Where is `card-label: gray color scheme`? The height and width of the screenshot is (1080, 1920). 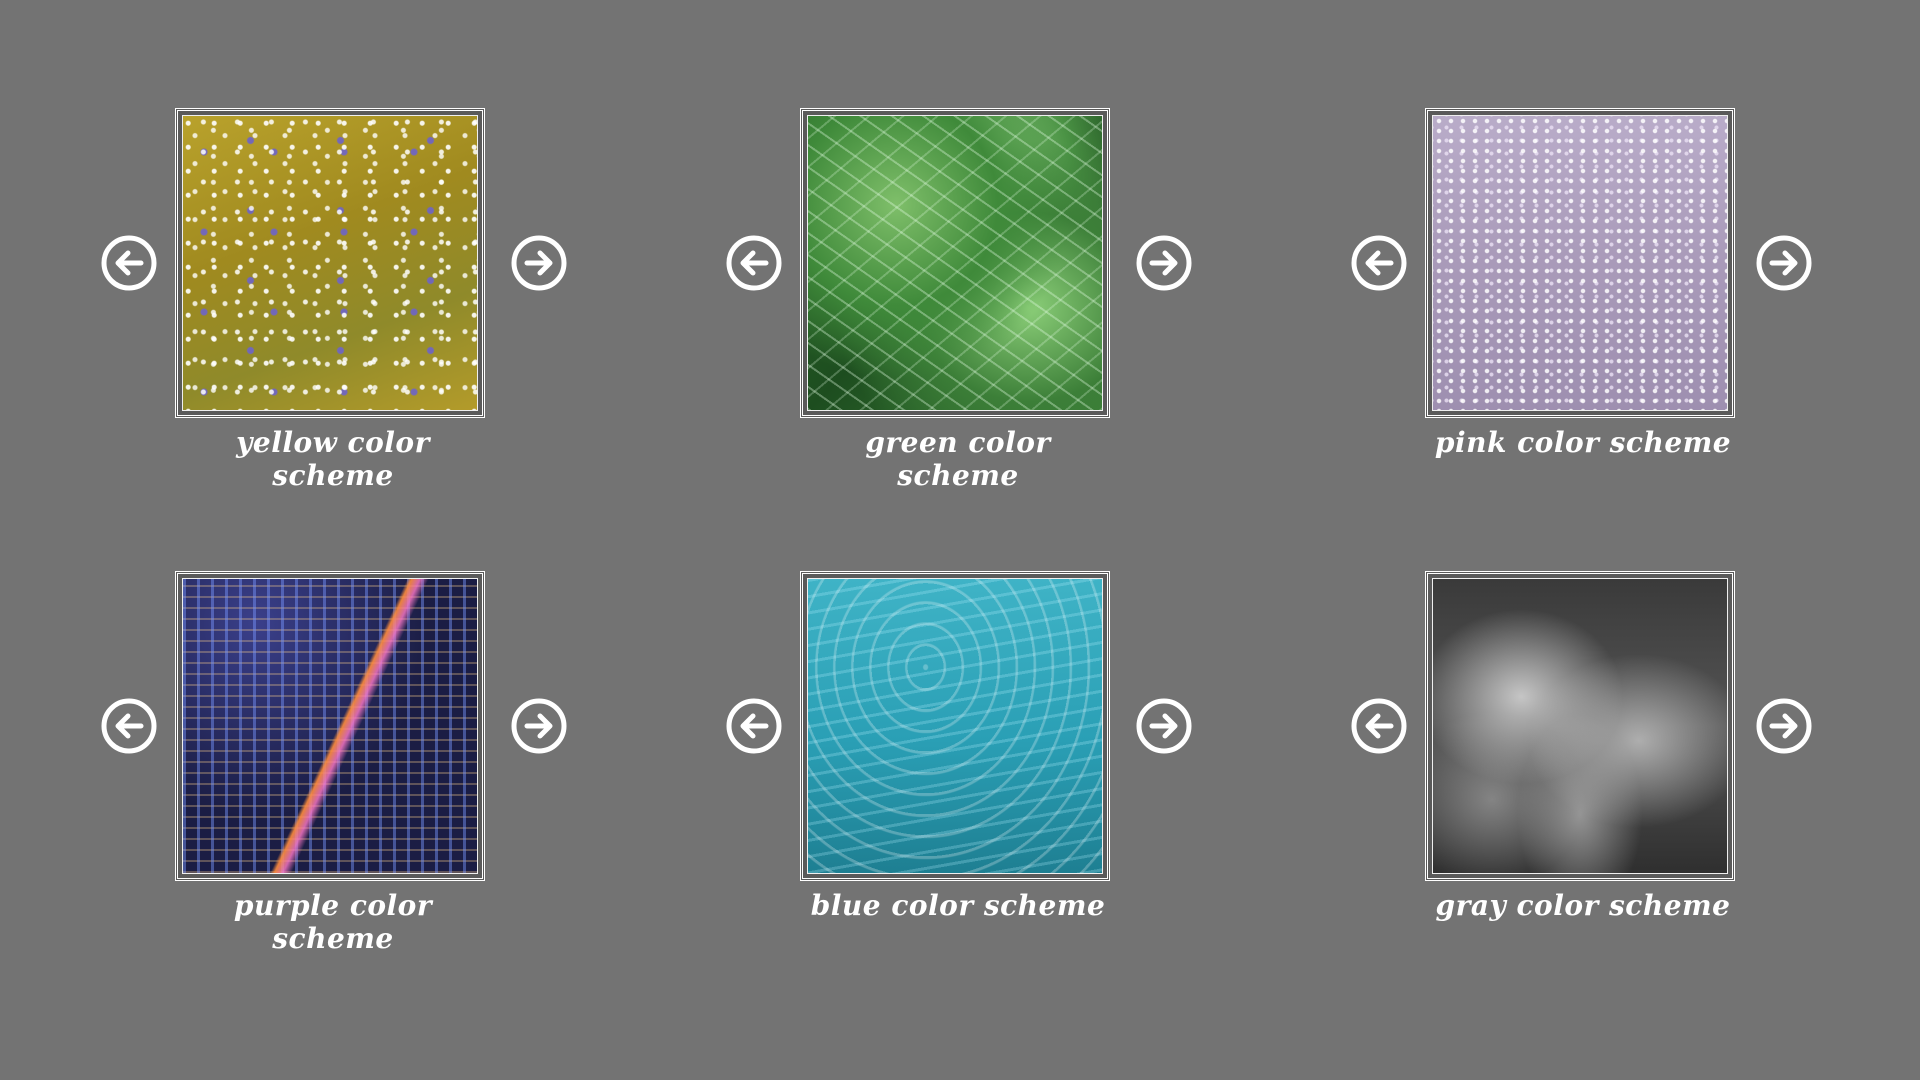 card-label: gray color scheme is located at coordinates (1583, 905).